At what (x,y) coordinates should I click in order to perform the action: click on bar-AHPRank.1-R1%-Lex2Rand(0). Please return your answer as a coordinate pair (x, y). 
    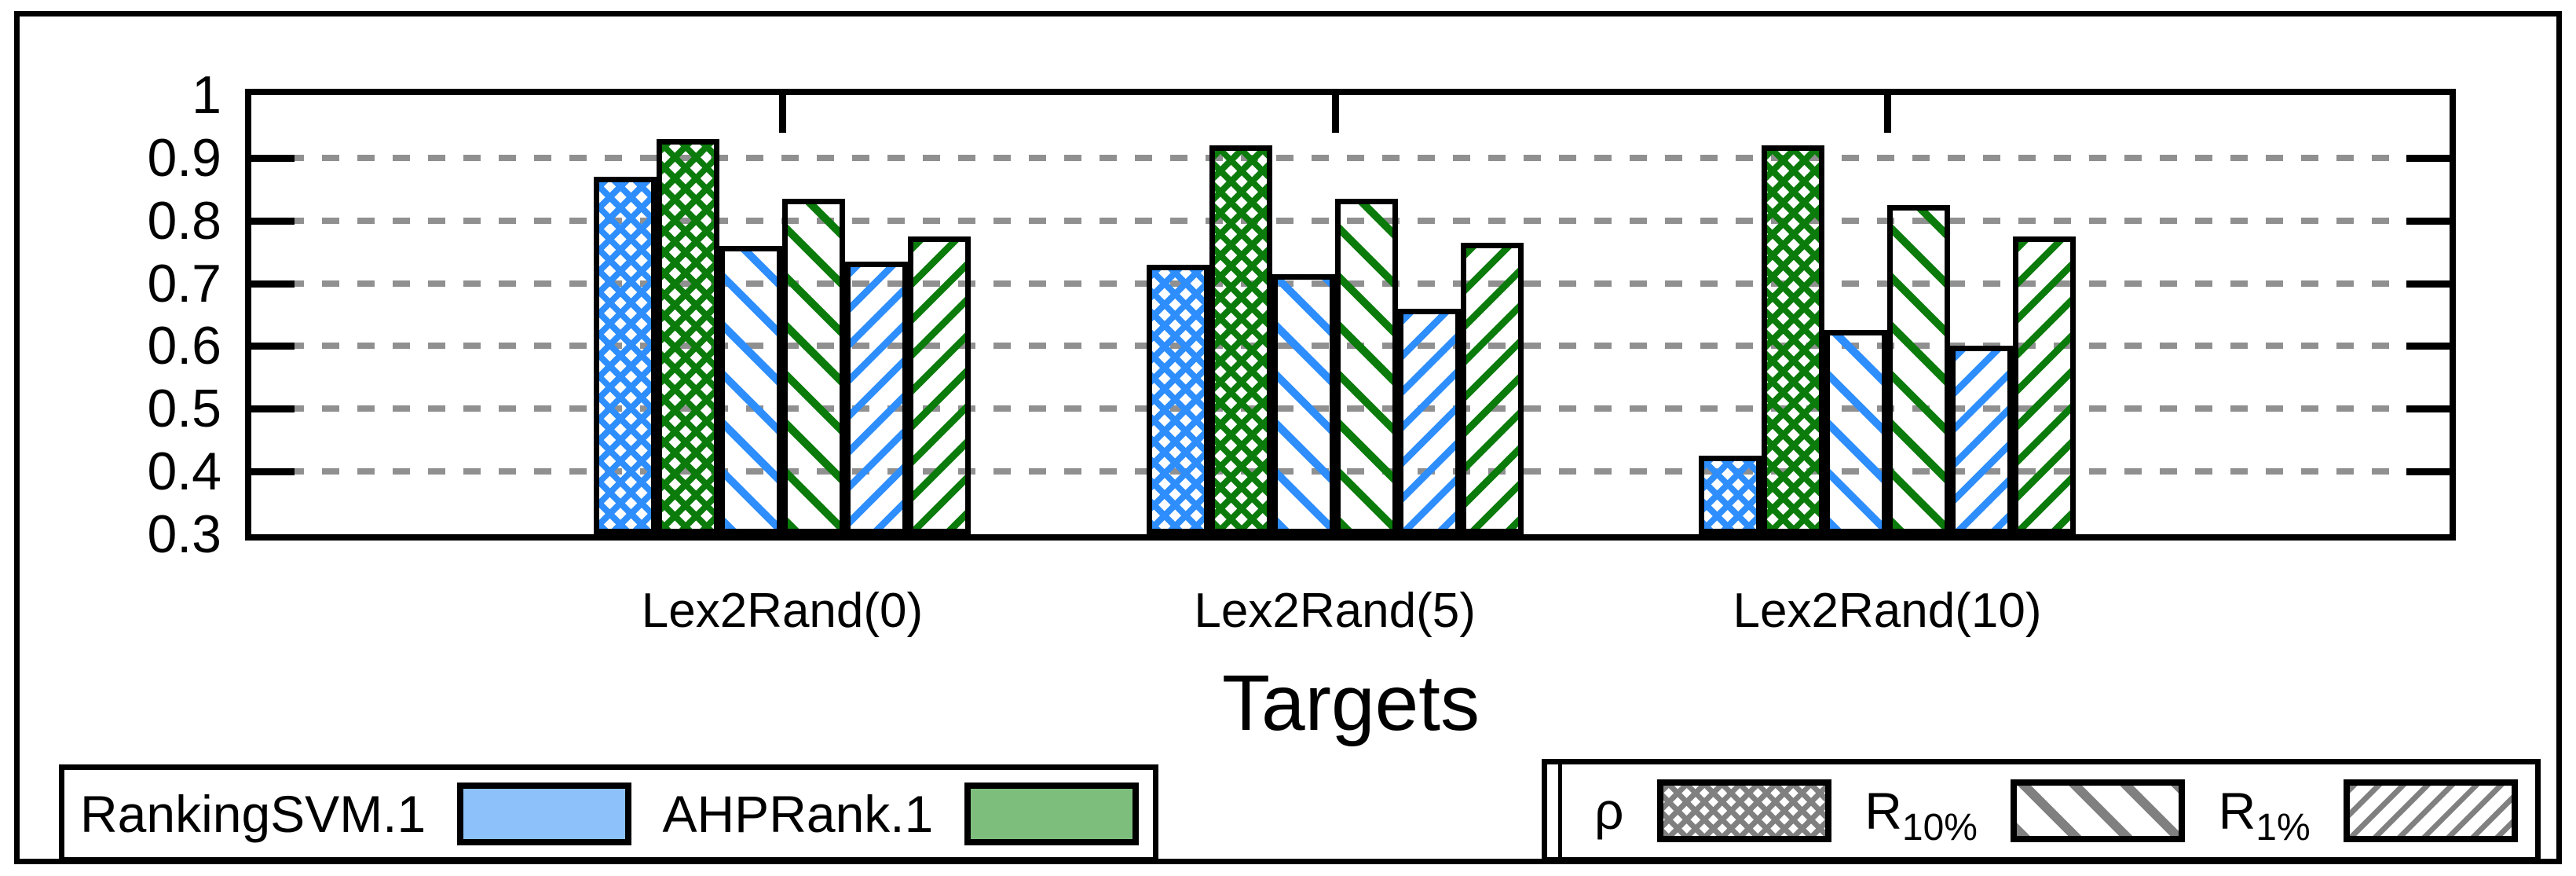
    Looking at the image, I should click on (939, 385).